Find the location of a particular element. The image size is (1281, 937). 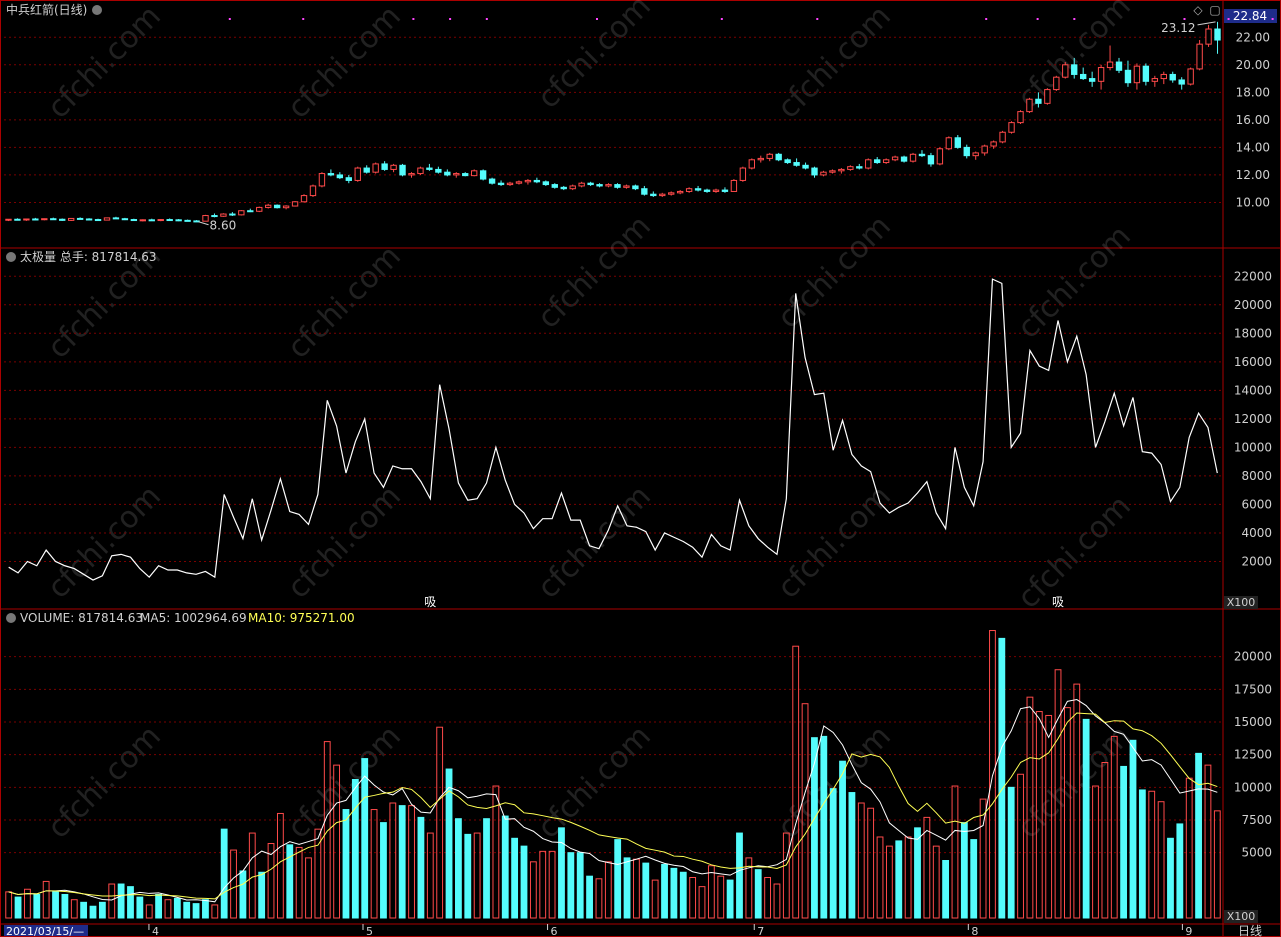

settings-dropdown-icon is located at coordinates (97, 10).